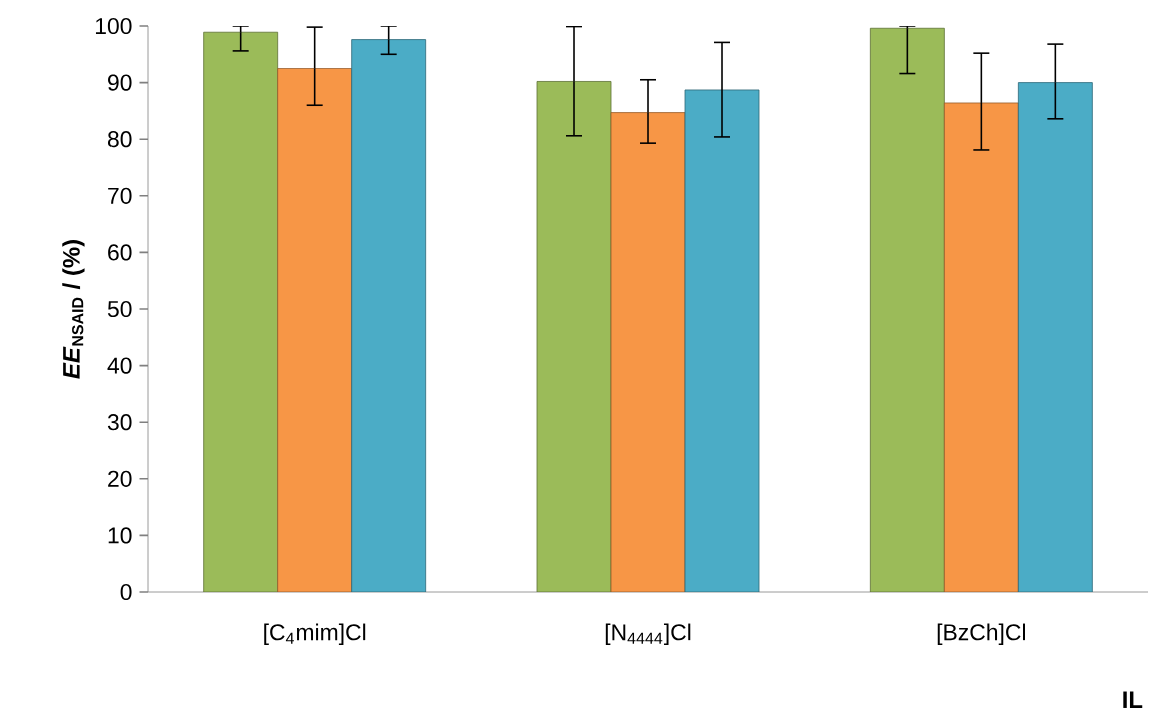 The width and height of the screenshot is (1154, 721). Describe the element at coordinates (120, 535) in the screenshot. I see `y-tick-label: 10` at that location.